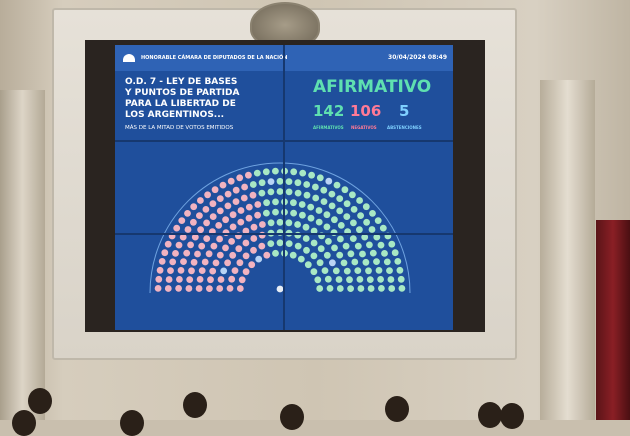  What do you see at coordinates (329, 111) in the screenshot?
I see `afirmativos-count: 142` at bounding box center [329, 111].